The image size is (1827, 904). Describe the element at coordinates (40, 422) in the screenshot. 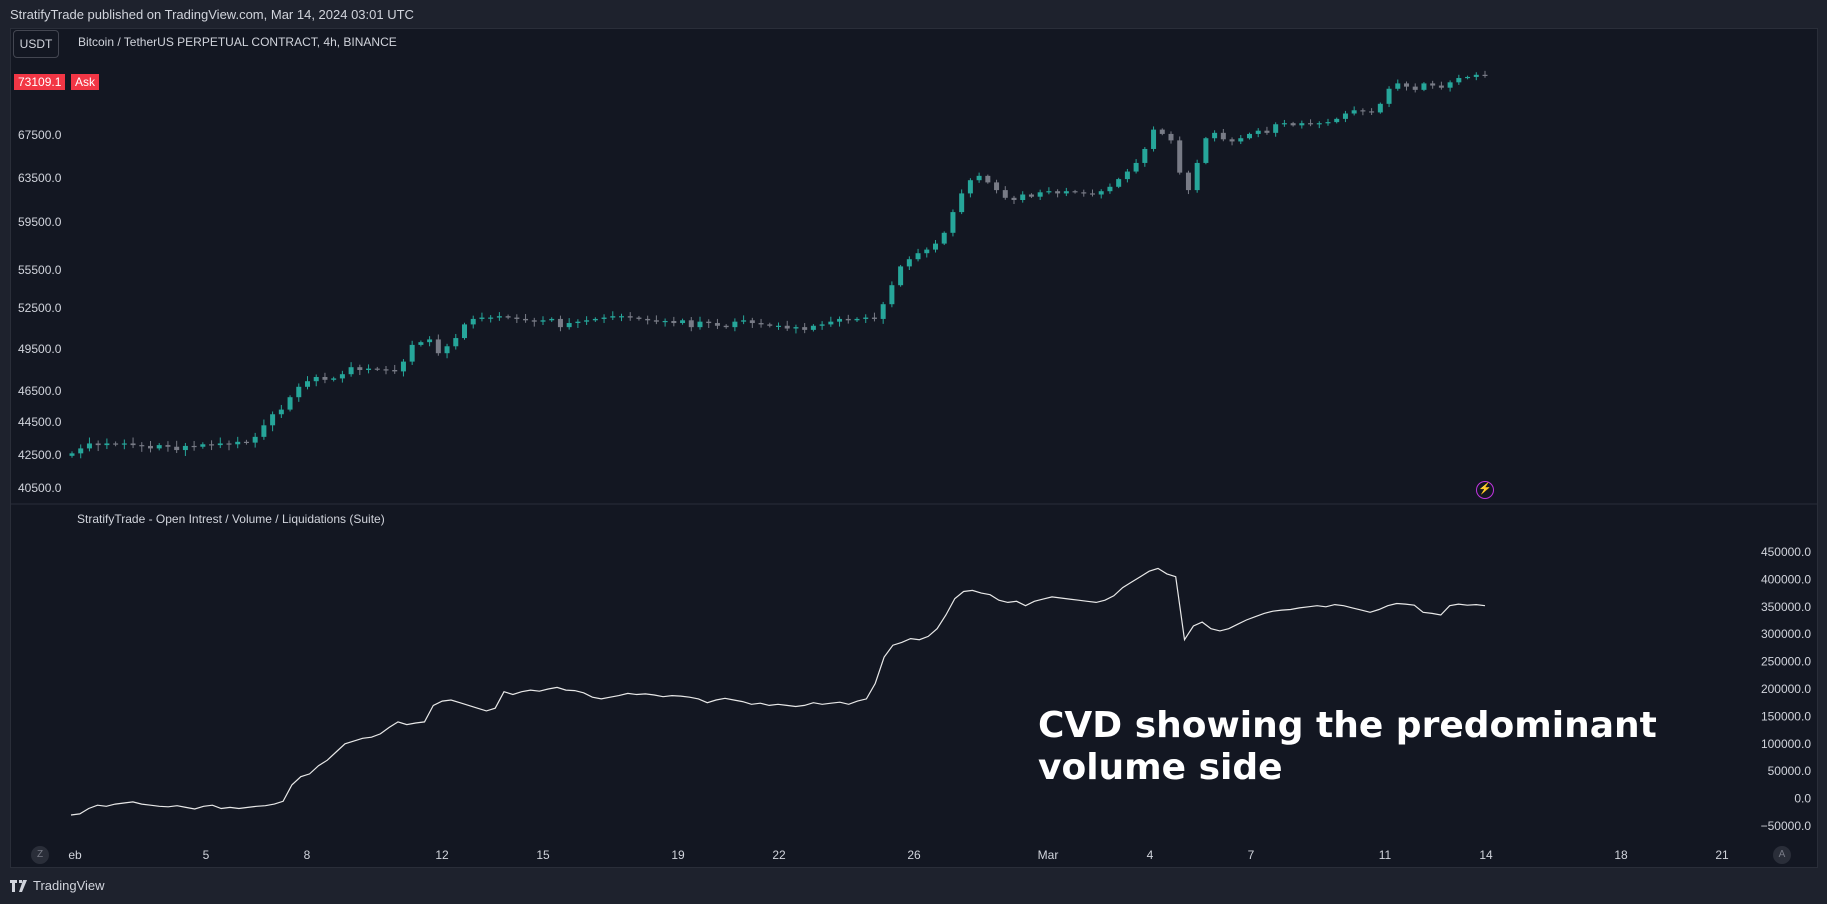

I see `price-tick-label: 44500.0` at that location.